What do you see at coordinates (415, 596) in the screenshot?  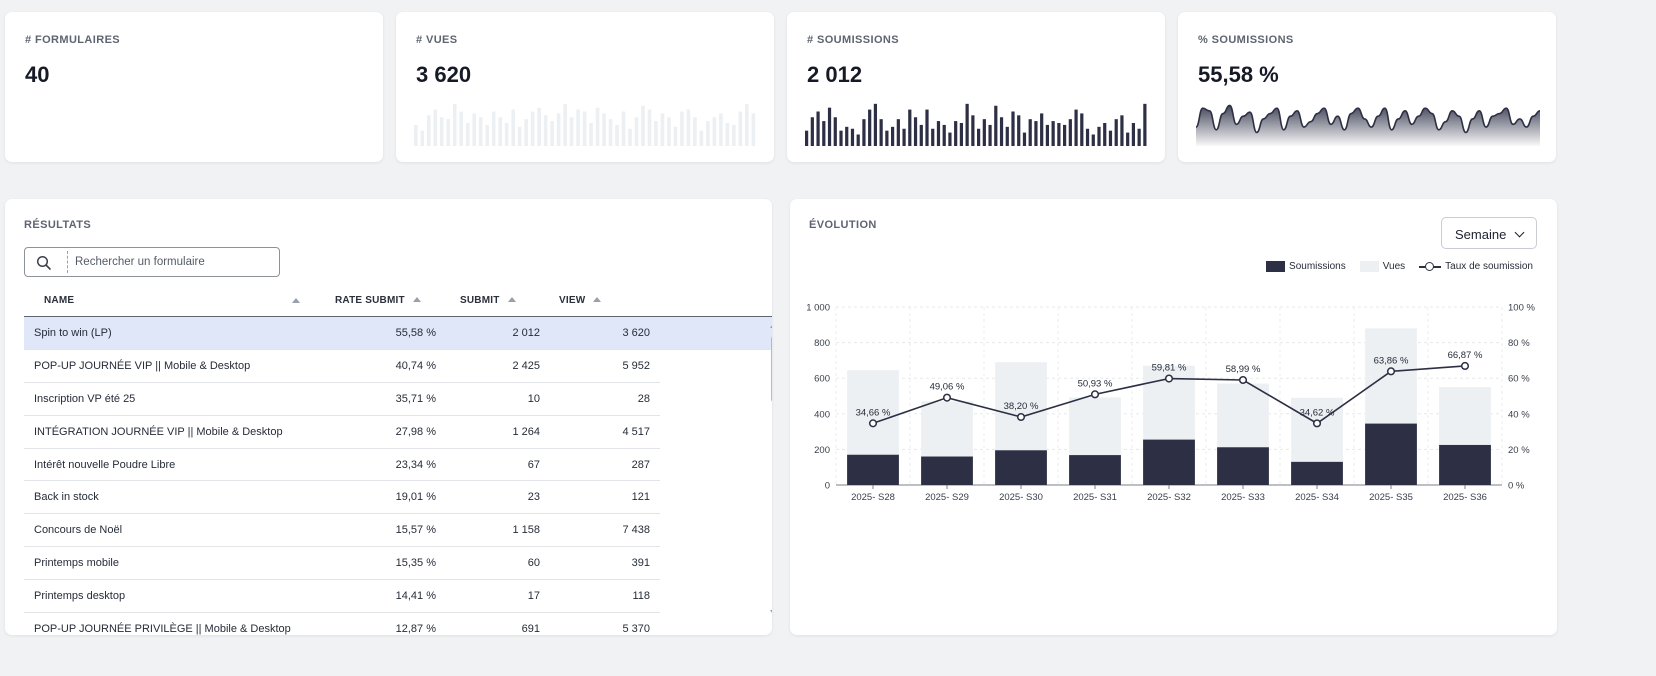 I see `cell-rate: 14,41 %` at bounding box center [415, 596].